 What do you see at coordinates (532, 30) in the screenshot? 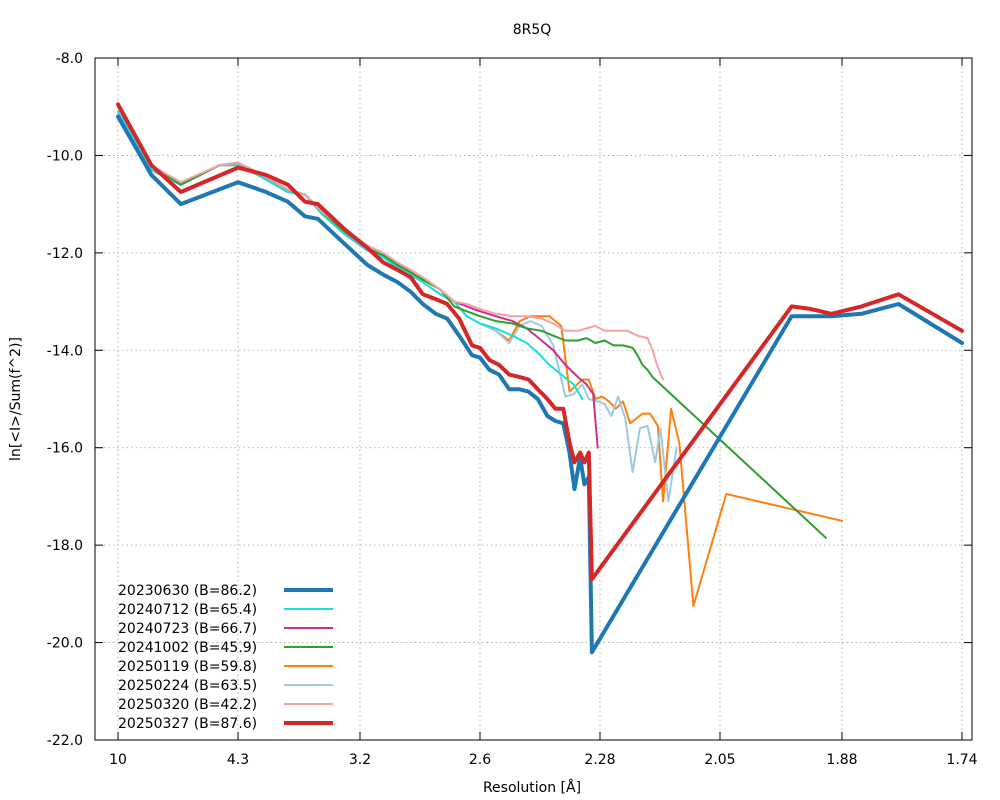
I see `chart-title: 8R5Q` at bounding box center [532, 30].